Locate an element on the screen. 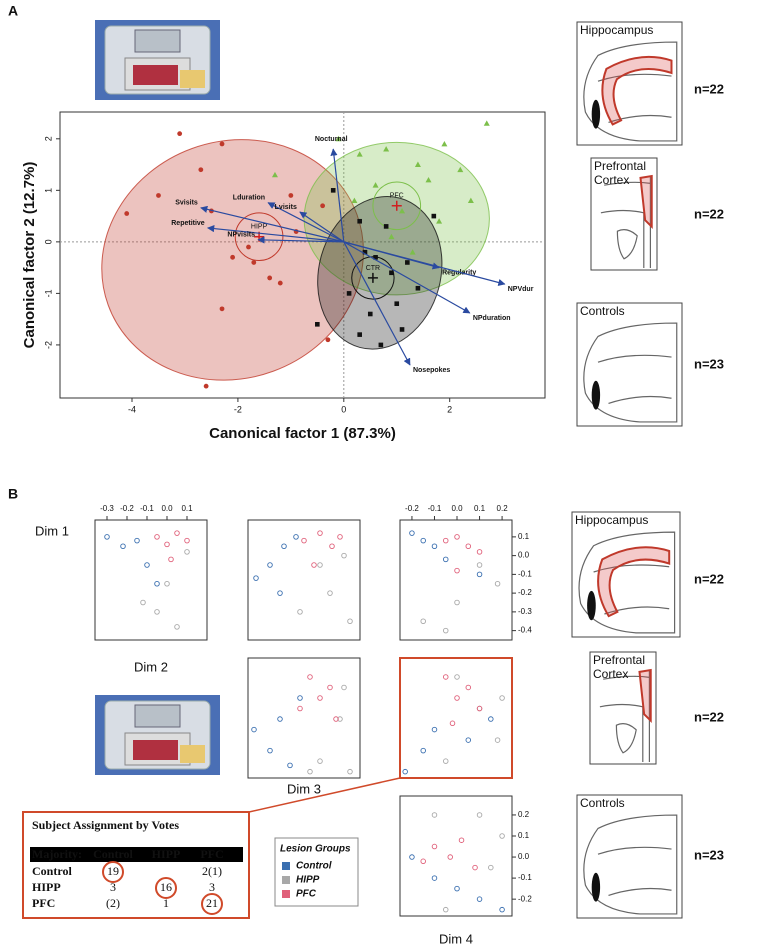  section-drawing is located at coordinates (626, 222).